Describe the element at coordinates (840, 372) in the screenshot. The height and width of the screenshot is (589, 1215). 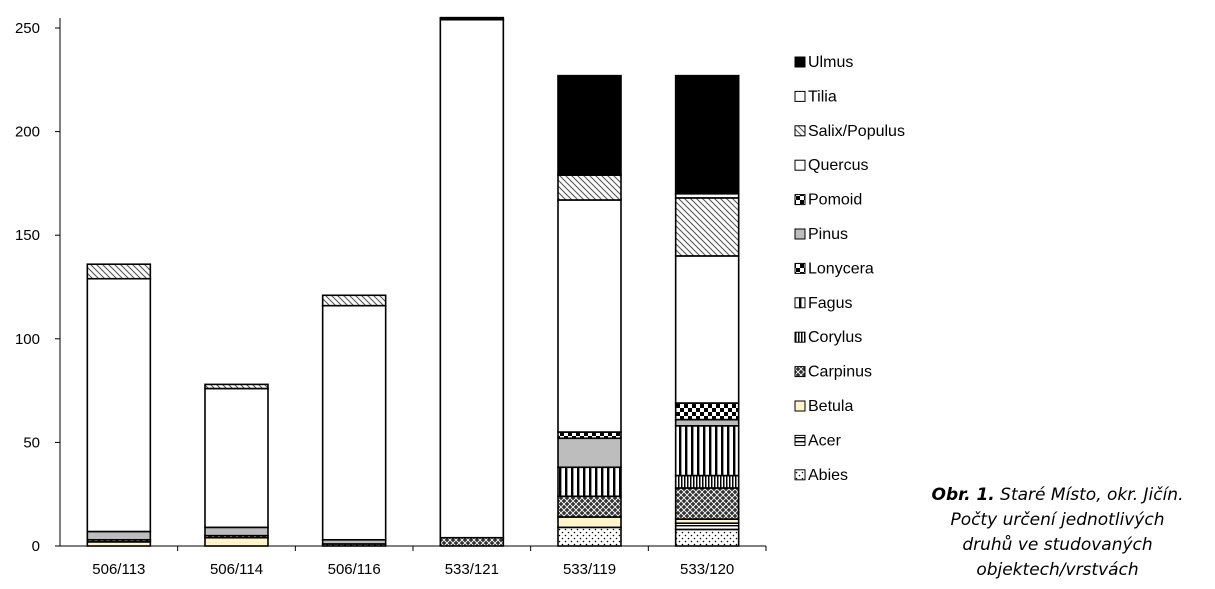
I see `legend-label: Carpinus` at that location.